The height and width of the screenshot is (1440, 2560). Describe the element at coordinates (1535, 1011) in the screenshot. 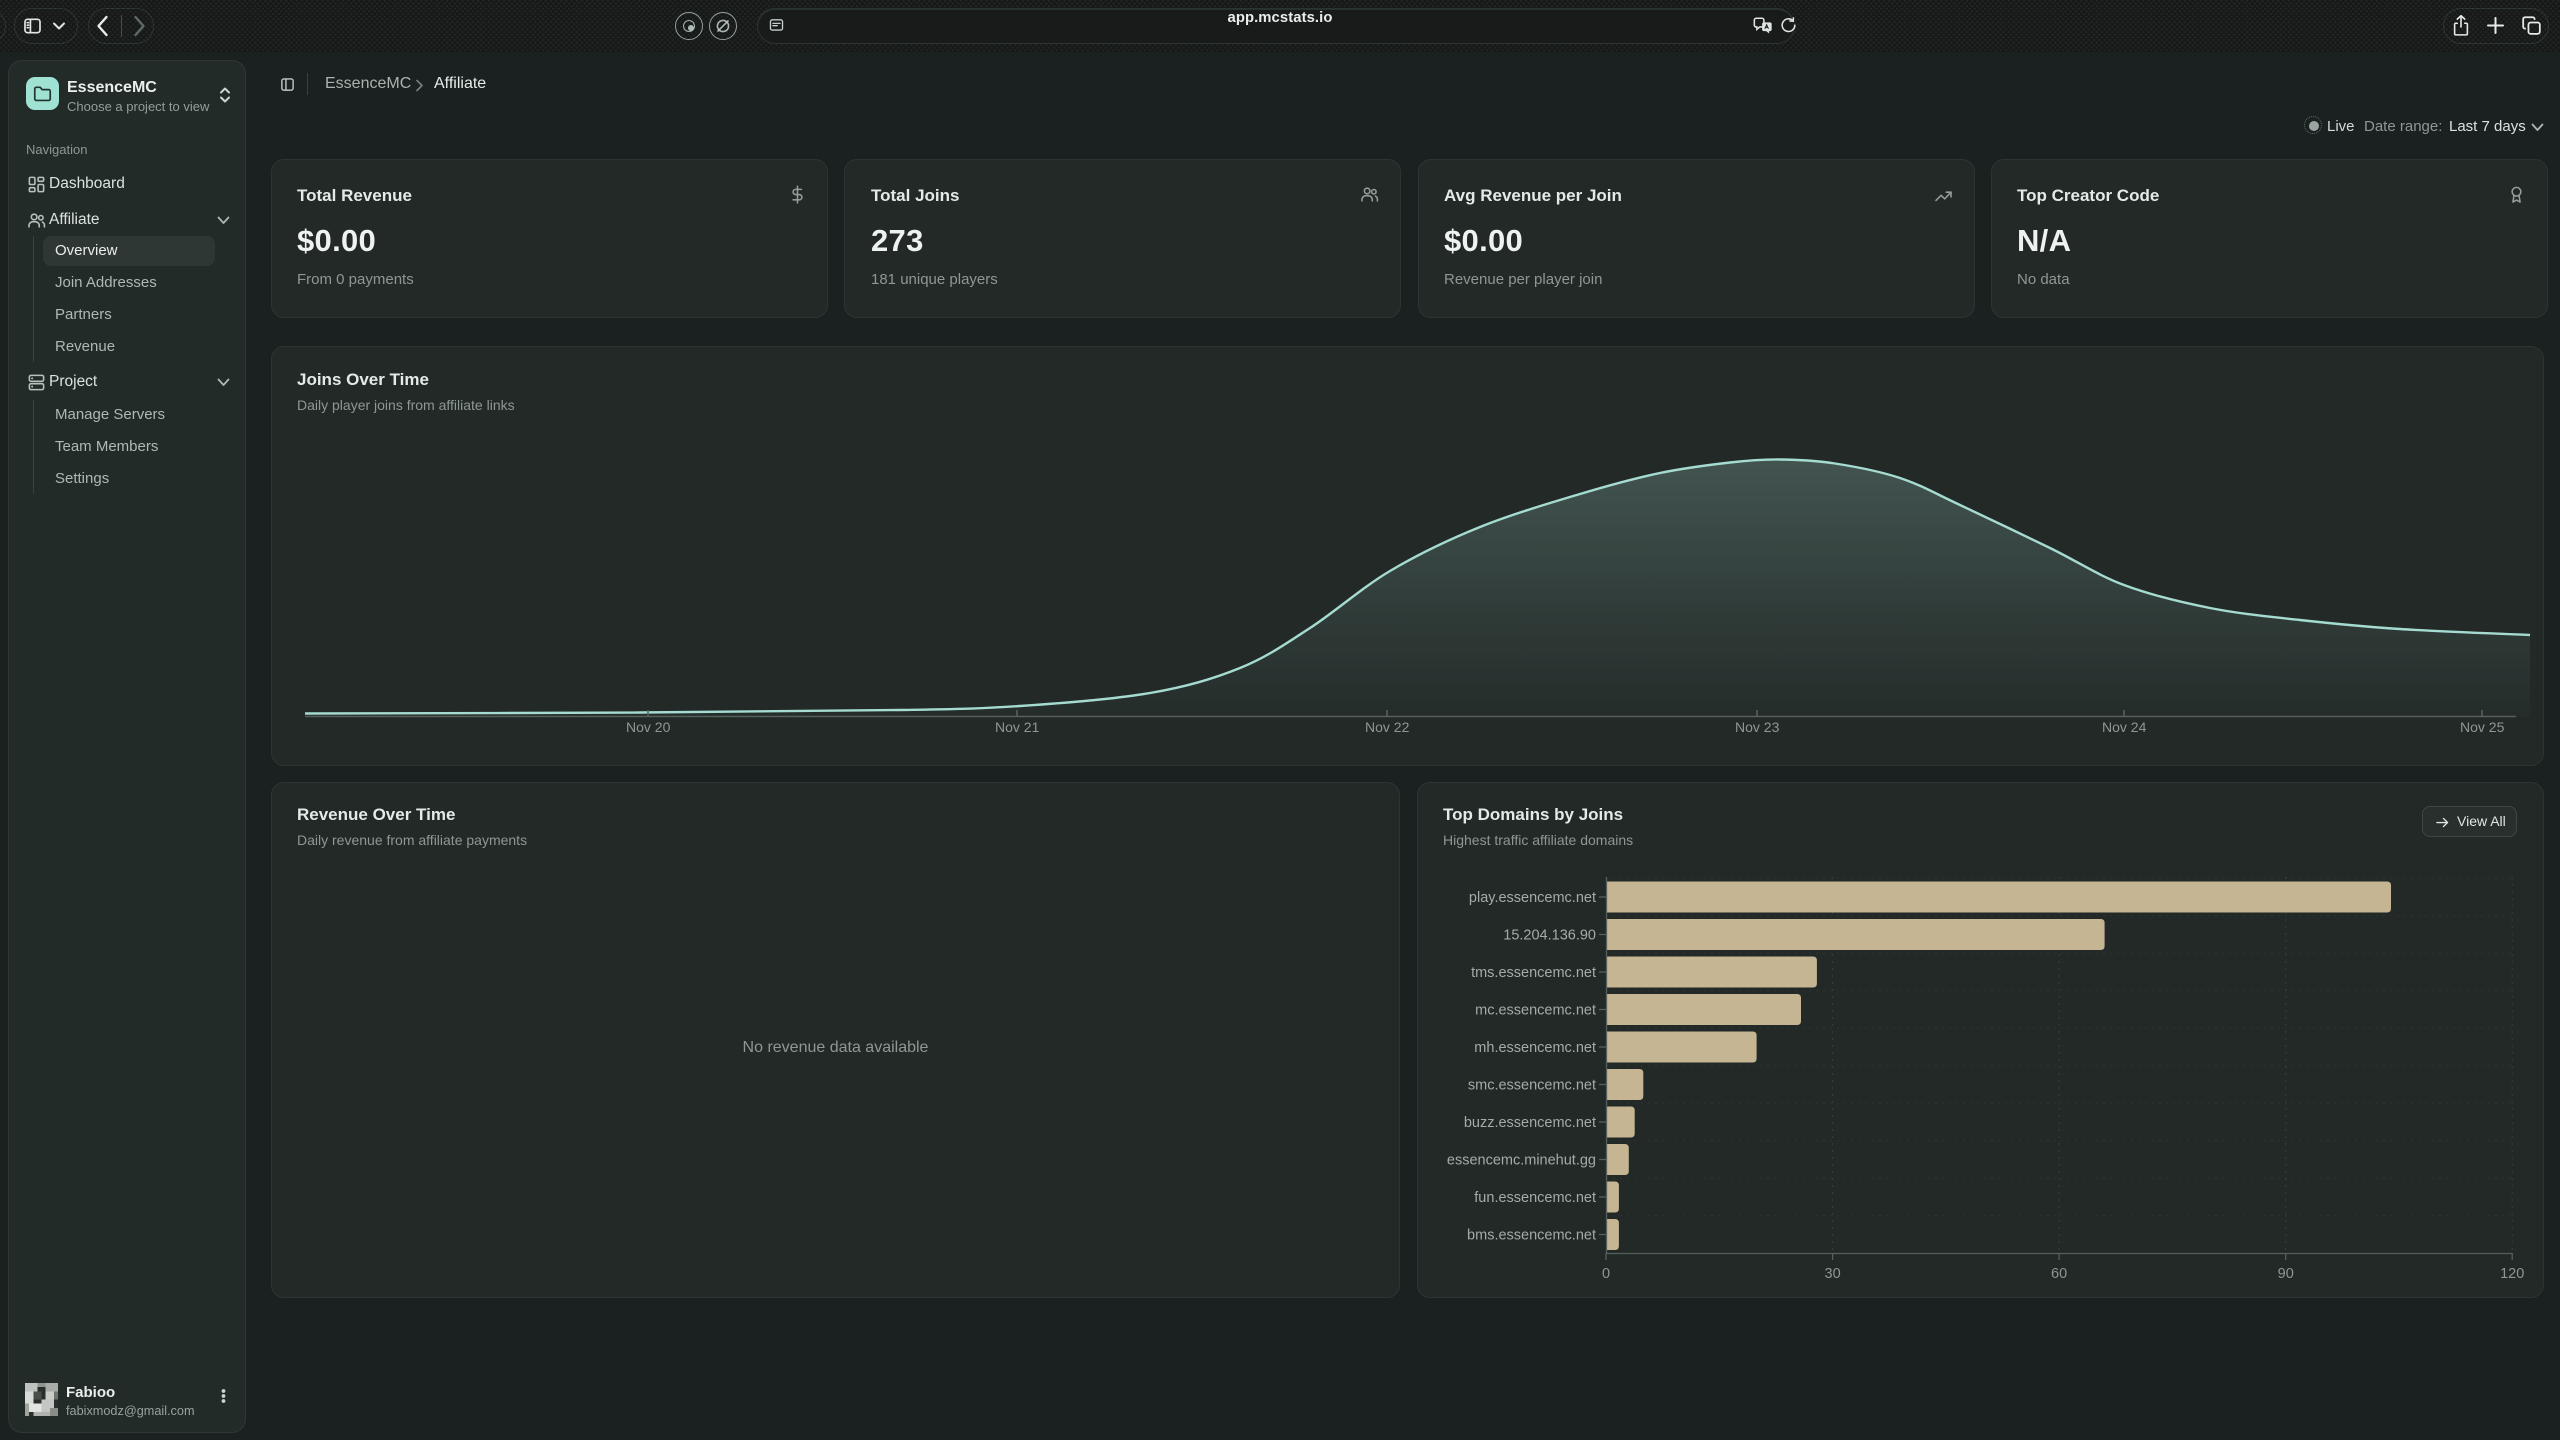

I see `svg-text: mc.essencemc.net` at that location.